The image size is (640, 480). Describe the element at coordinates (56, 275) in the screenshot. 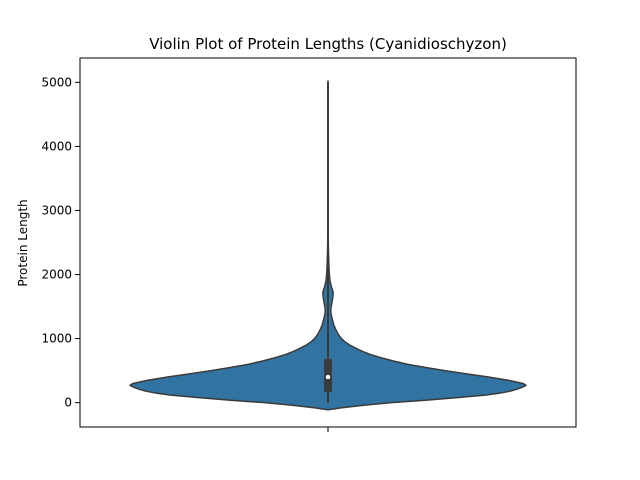

I see `y-tick-label: 2000` at that location.